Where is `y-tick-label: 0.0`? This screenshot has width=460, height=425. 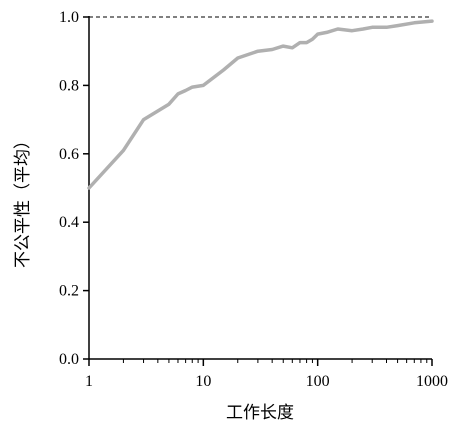 y-tick-label: 0.0 is located at coordinates (69, 359).